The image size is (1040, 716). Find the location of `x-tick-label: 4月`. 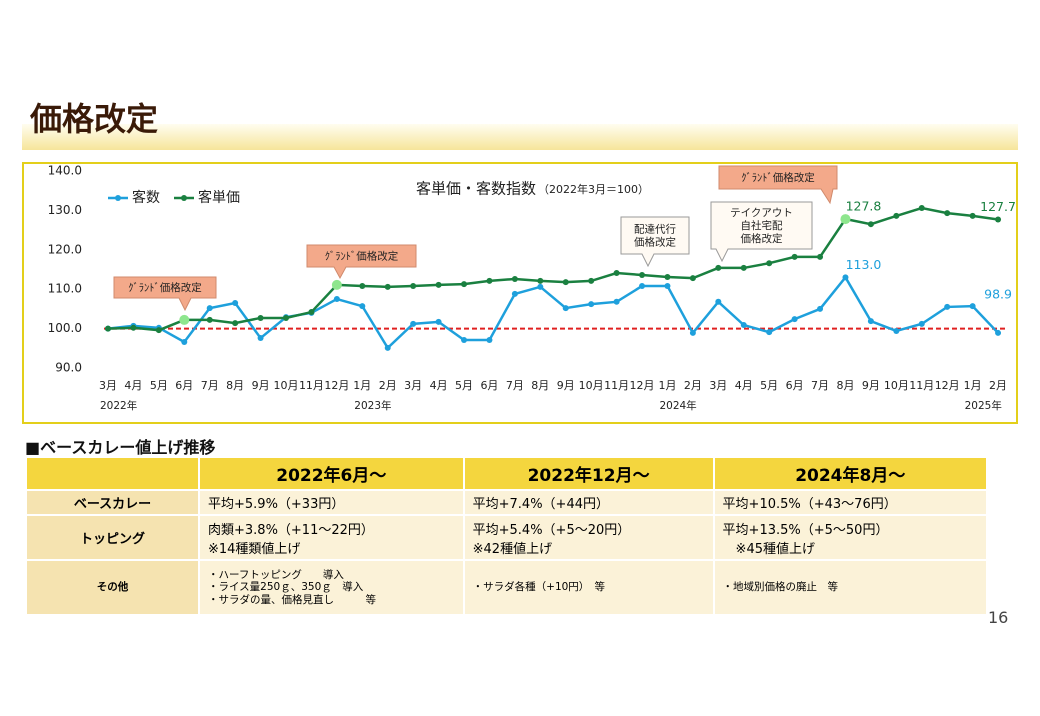

x-tick-label: 4月 is located at coordinates (439, 385).